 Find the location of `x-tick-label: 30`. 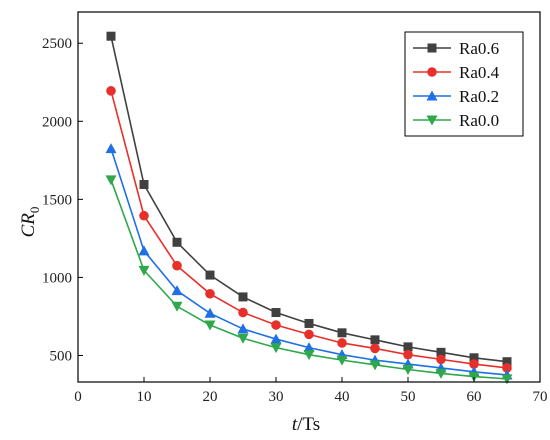

x-tick-label: 30 is located at coordinates (276, 397).